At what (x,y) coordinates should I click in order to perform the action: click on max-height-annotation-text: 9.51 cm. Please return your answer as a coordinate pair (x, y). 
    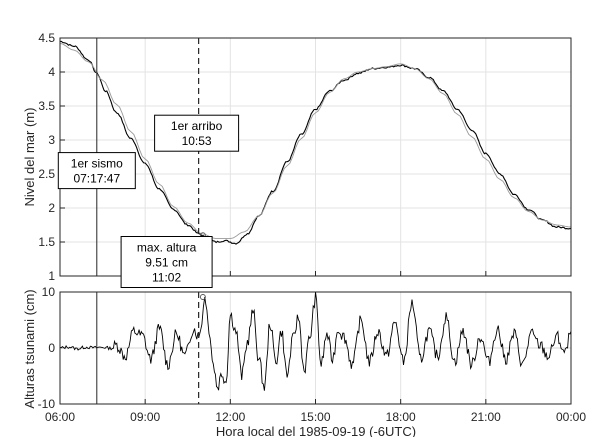
    Looking at the image, I should click on (166, 263).